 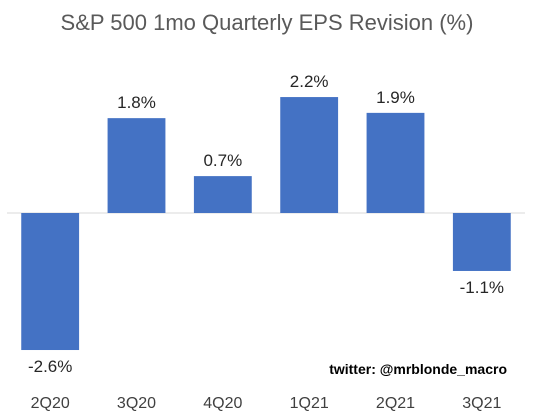 What do you see at coordinates (266, 403) in the screenshot?
I see `x-tick-labels-group: 2Q20 3Q20 4Q20 1Q21 2Q21 3Q21` at bounding box center [266, 403].